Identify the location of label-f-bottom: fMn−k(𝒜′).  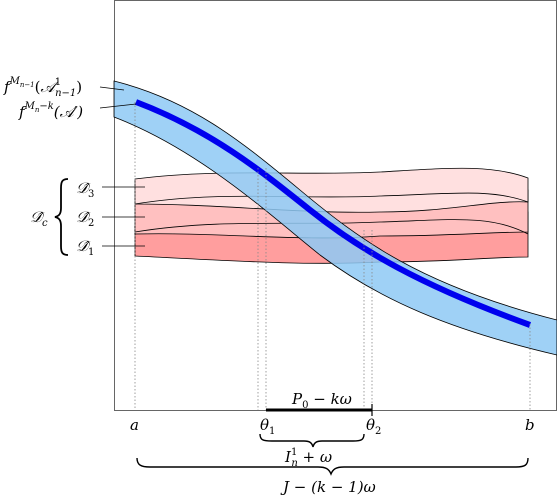
(50, 111).